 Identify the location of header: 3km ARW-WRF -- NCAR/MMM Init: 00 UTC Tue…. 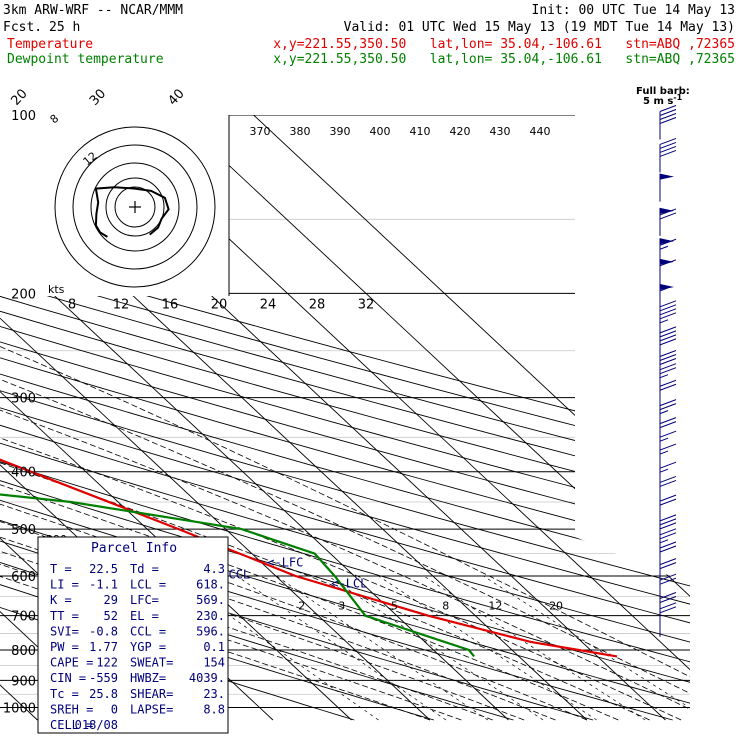
(369, 35).